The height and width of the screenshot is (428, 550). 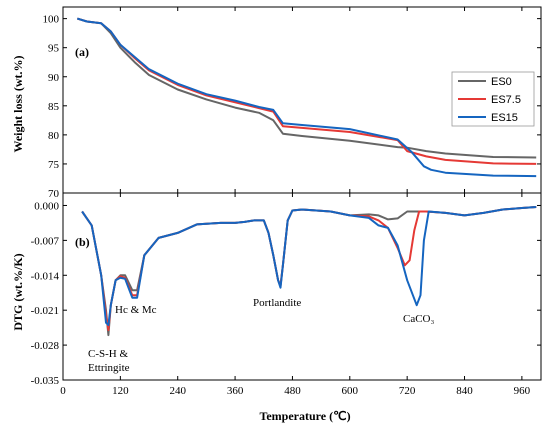 What do you see at coordinates (292, 391) in the screenshot?
I see `x-tick-label: 480` at bounding box center [292, 391].